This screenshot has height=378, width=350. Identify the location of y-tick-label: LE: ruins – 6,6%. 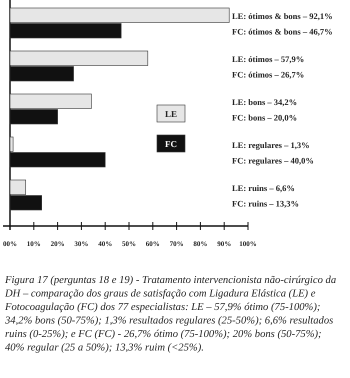
(263, 187).